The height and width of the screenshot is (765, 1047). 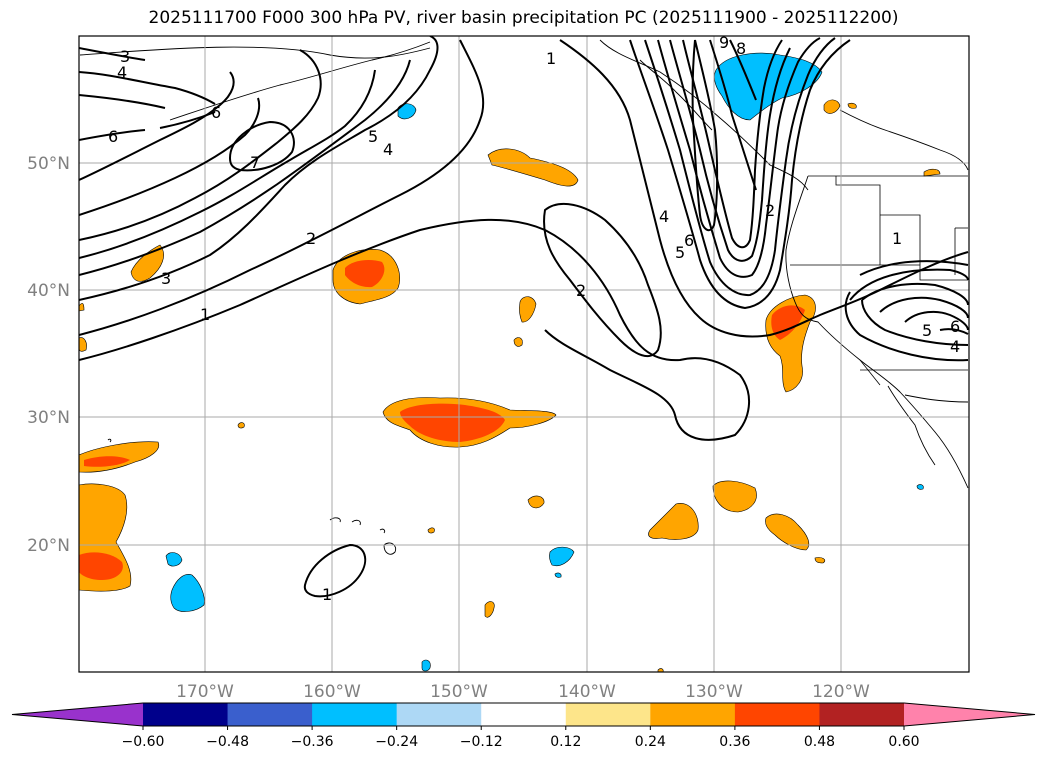 What do you see at coordinates (227, 742) in the screenshot?
I see `colorbar-tick-label: −0.48` at bounding box center [227, 742].